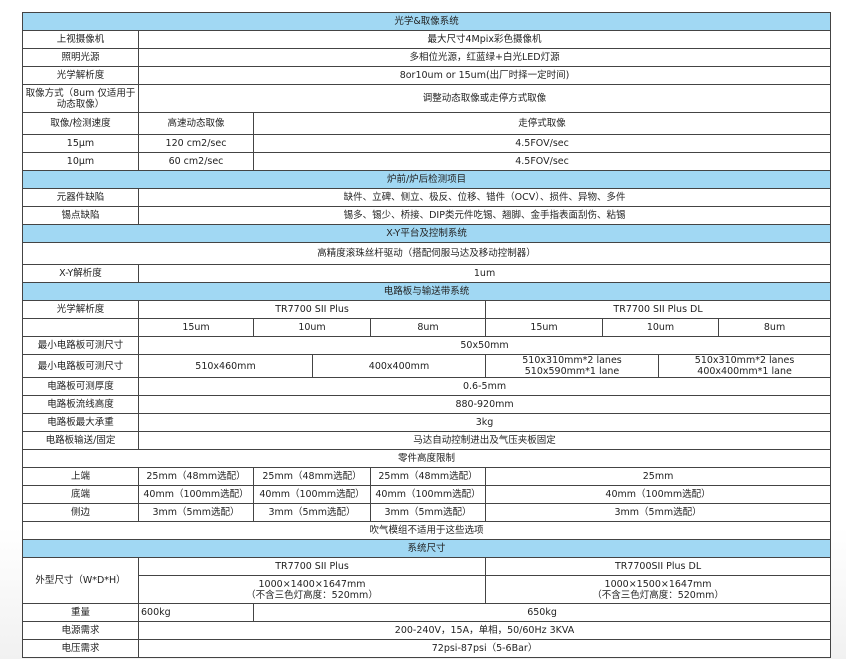 This screenshot has height=659, width=846. Describe the element at coordinates (484, 422) in the screenshot. I see `row-value: 3kg` at that location.